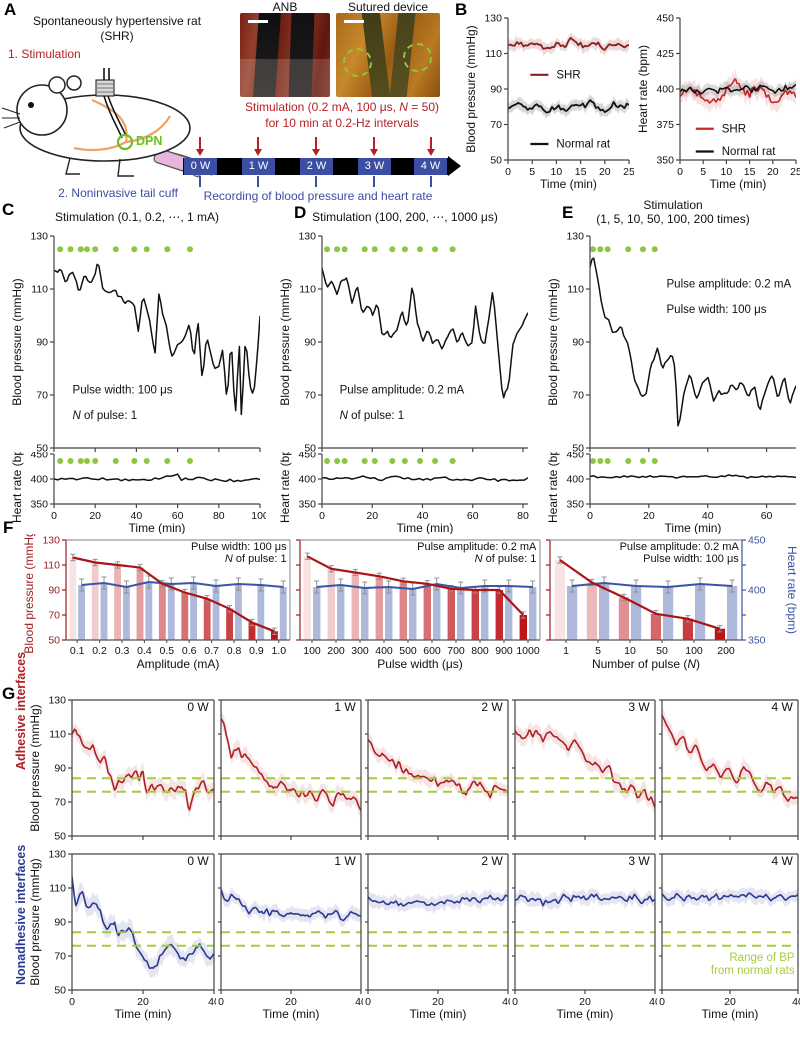 This screenshot has width=800, height=1041. Describe the element at coordinates (35, 767) in the screenshot. I see `svg-text: Blood pressure (mmHg)` at that location.